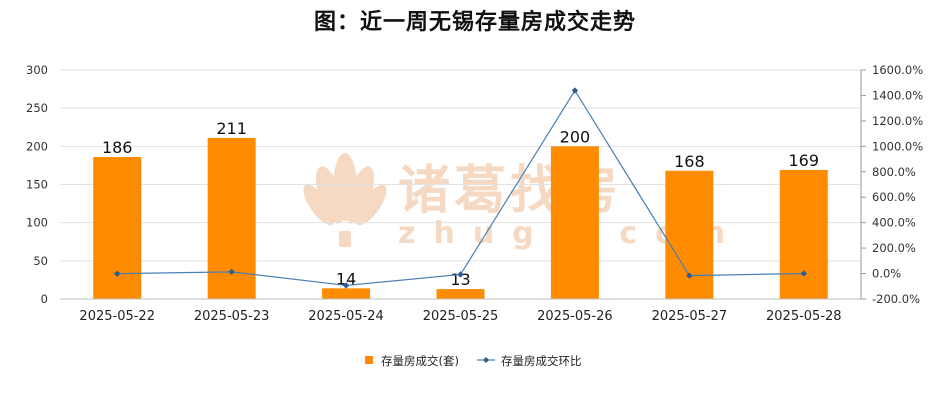  I want to click on right-axis-tick-label: 200.0%, so click(894, 248).